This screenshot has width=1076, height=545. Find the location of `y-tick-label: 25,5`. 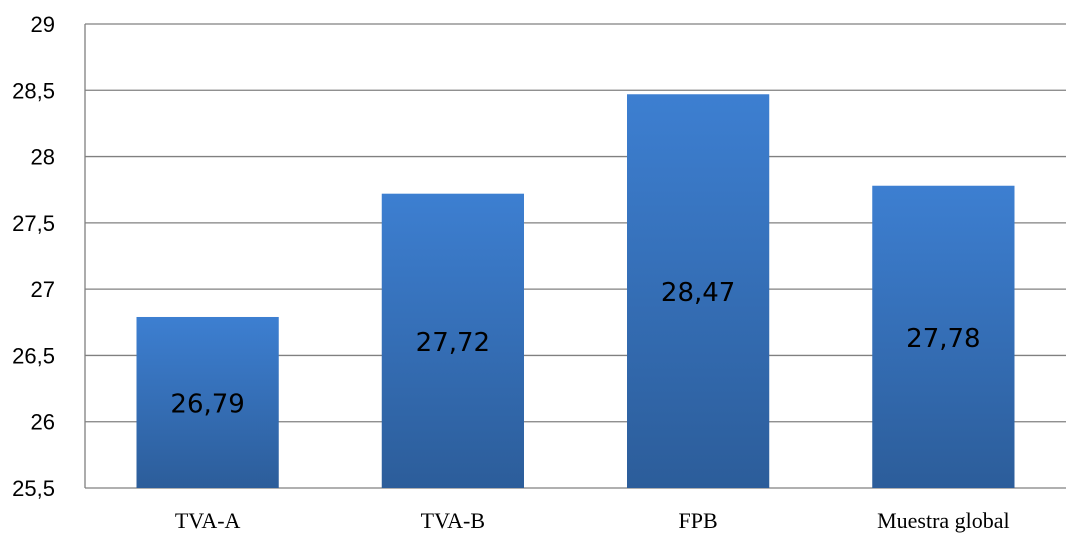

y-tick-label: 25,5 is located at coordinates (33, 488).